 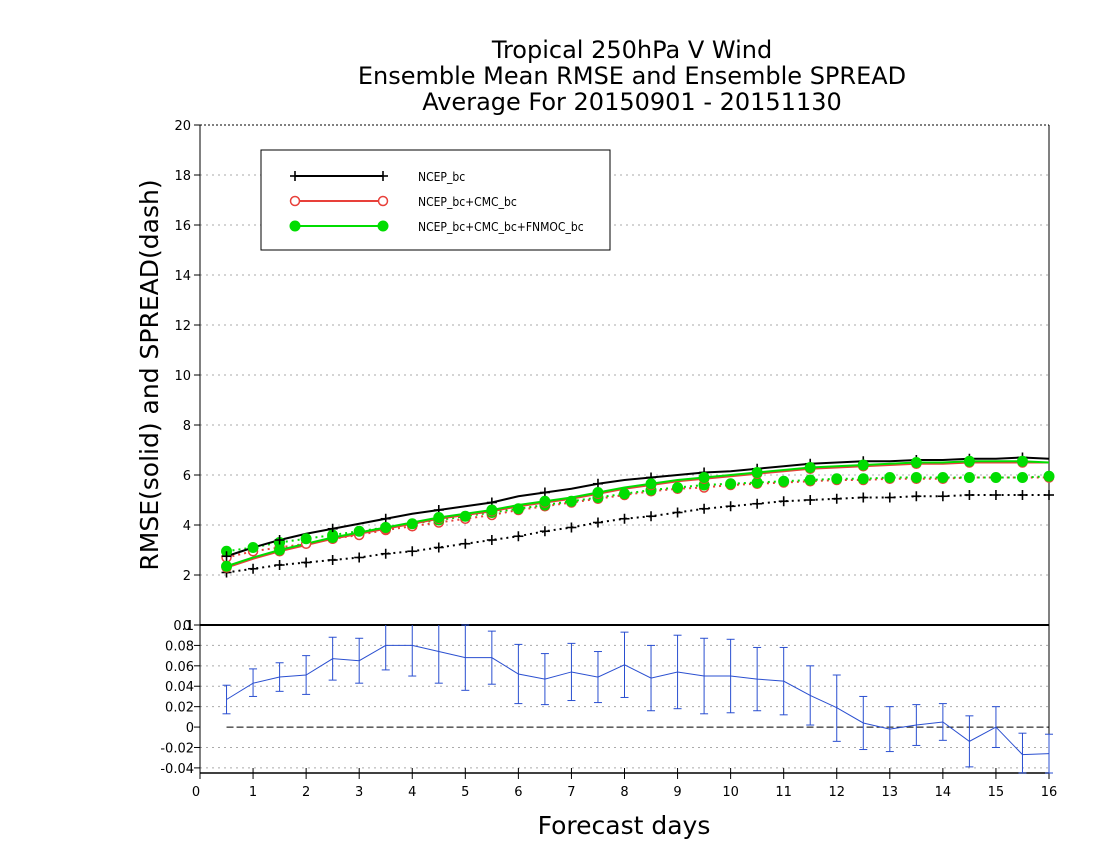 I want to click on xtick-label: 16, so click(x=1049, y=792).